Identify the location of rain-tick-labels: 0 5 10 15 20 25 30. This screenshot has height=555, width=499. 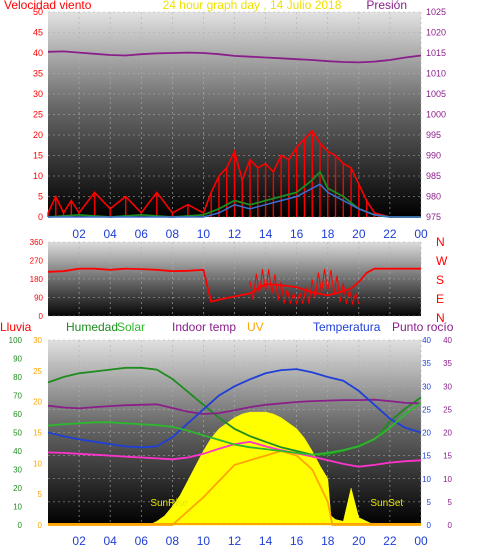
(37, 433).